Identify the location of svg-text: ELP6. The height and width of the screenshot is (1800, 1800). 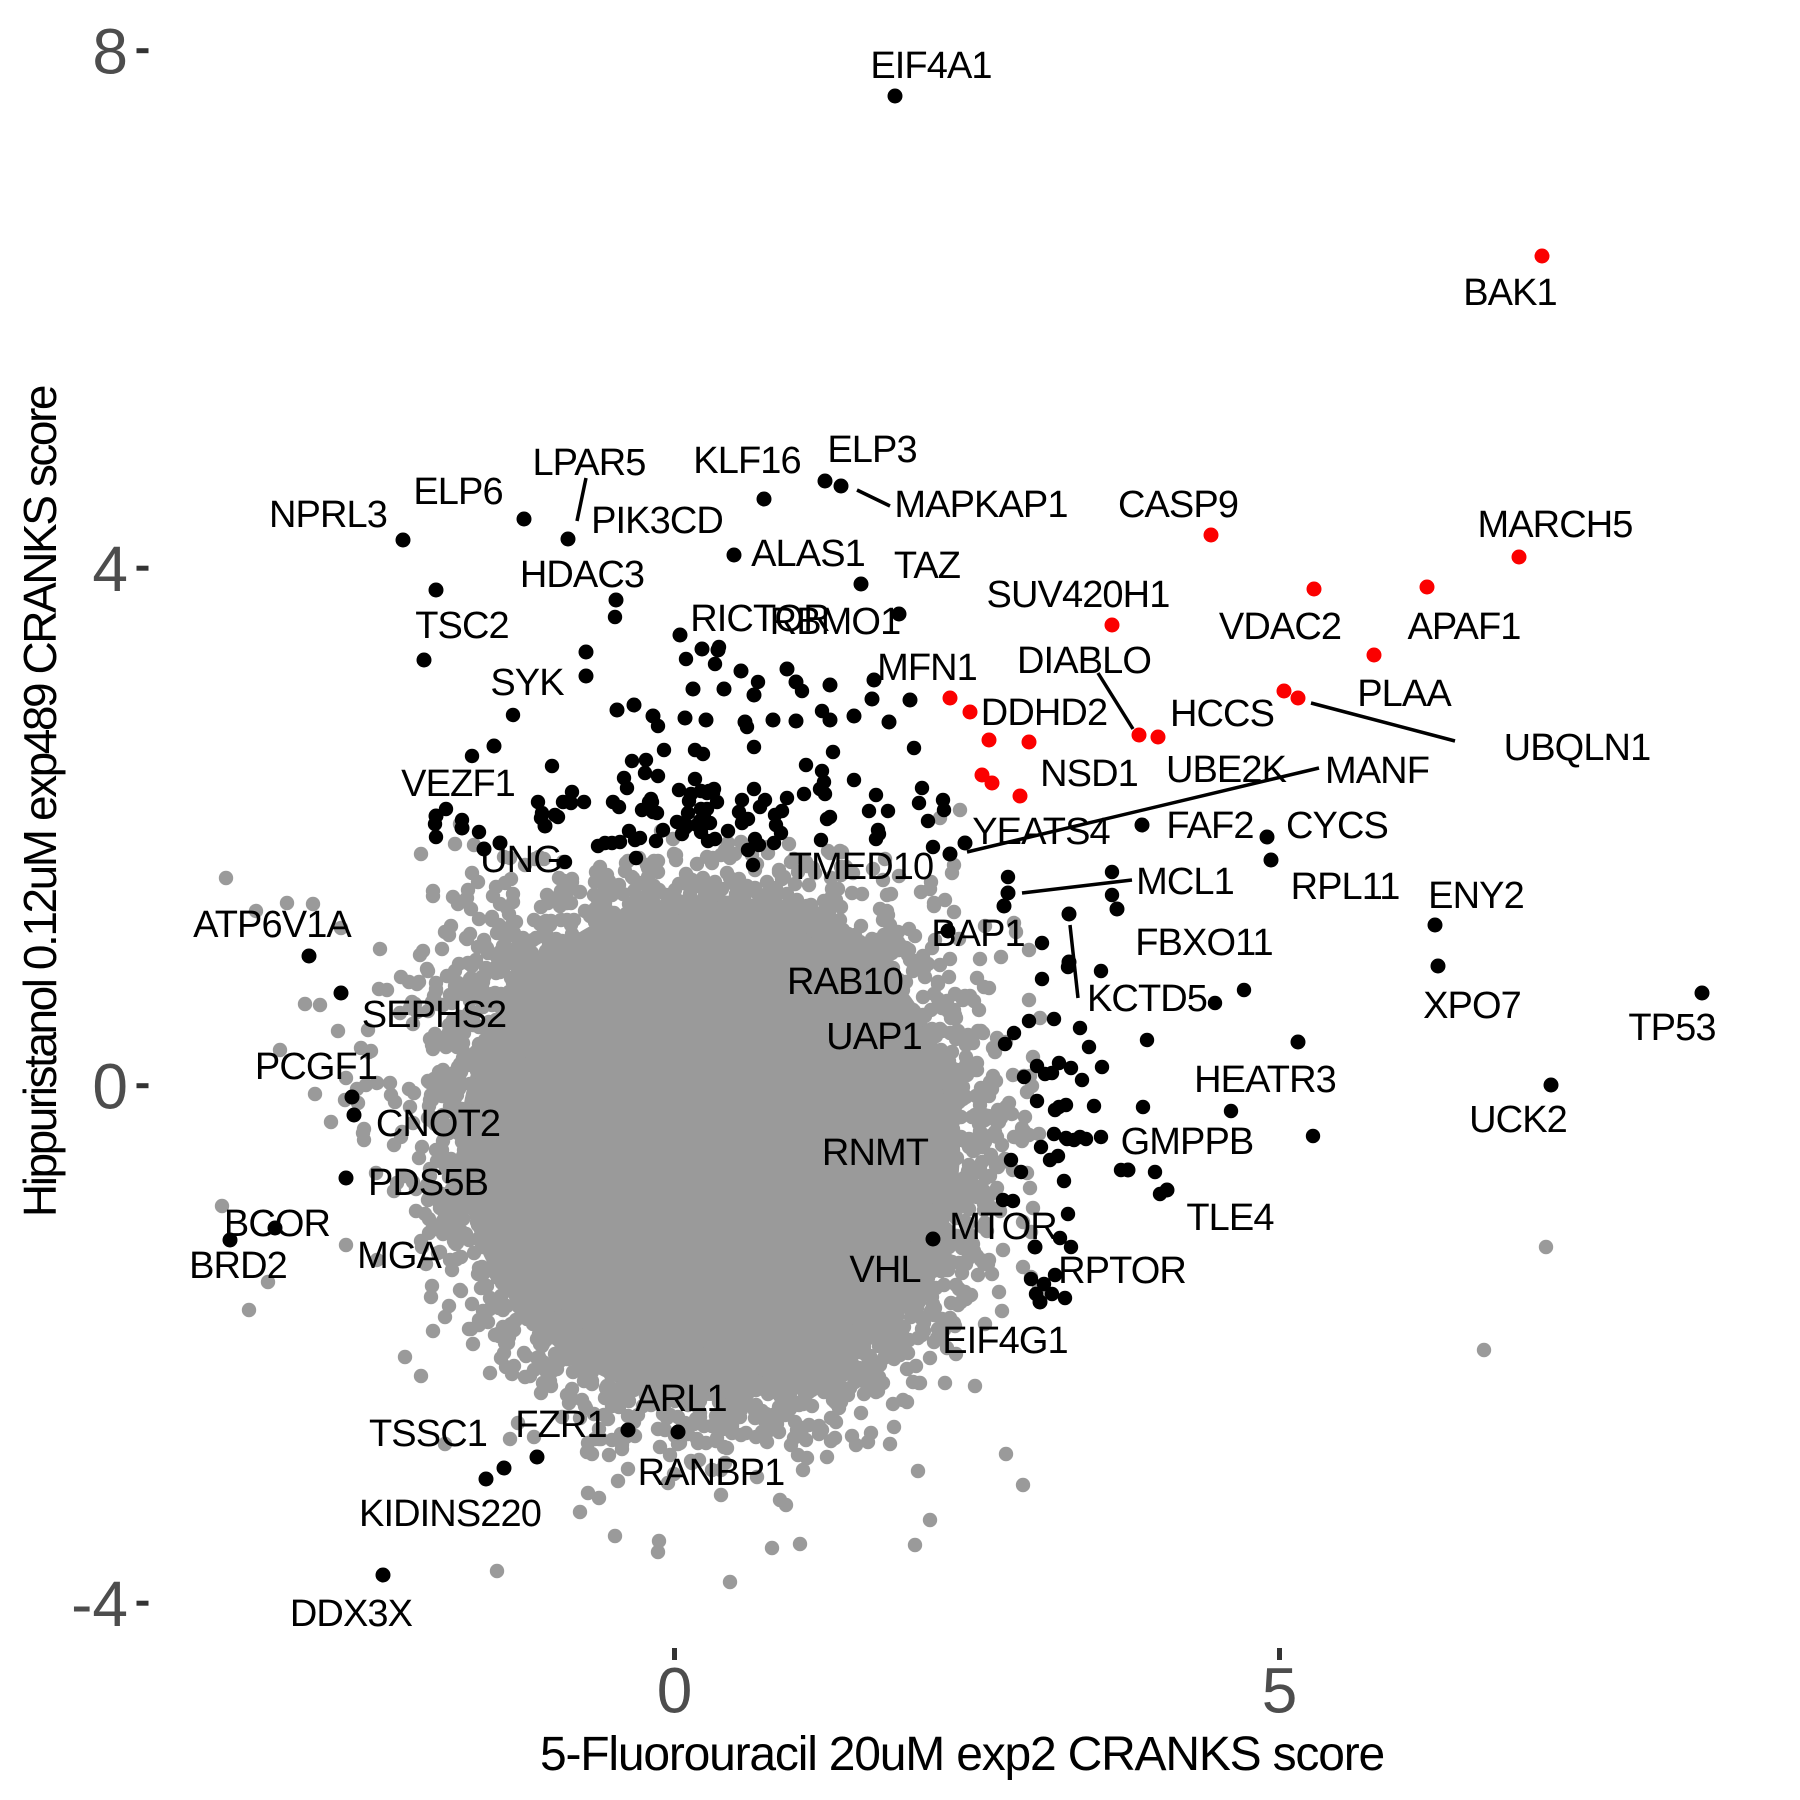
(457, 492).